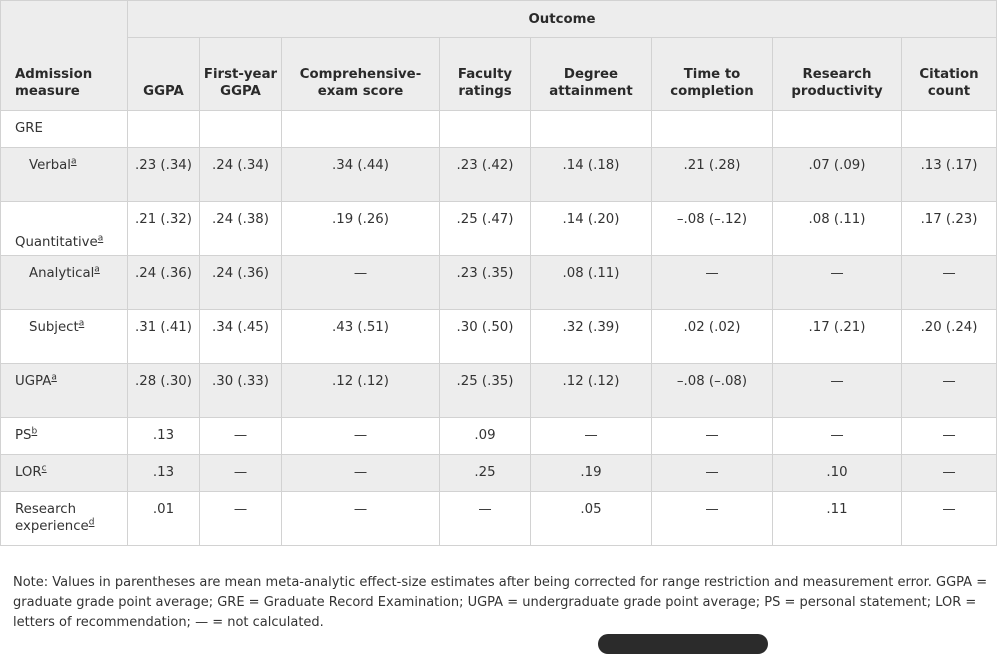 Image resolution: width=1000 pixels, height=654 pixels. What do you see at coordinates (485, 436) in the screenshot?
I see `table-cell: .09` at bounding box center [485, 436].